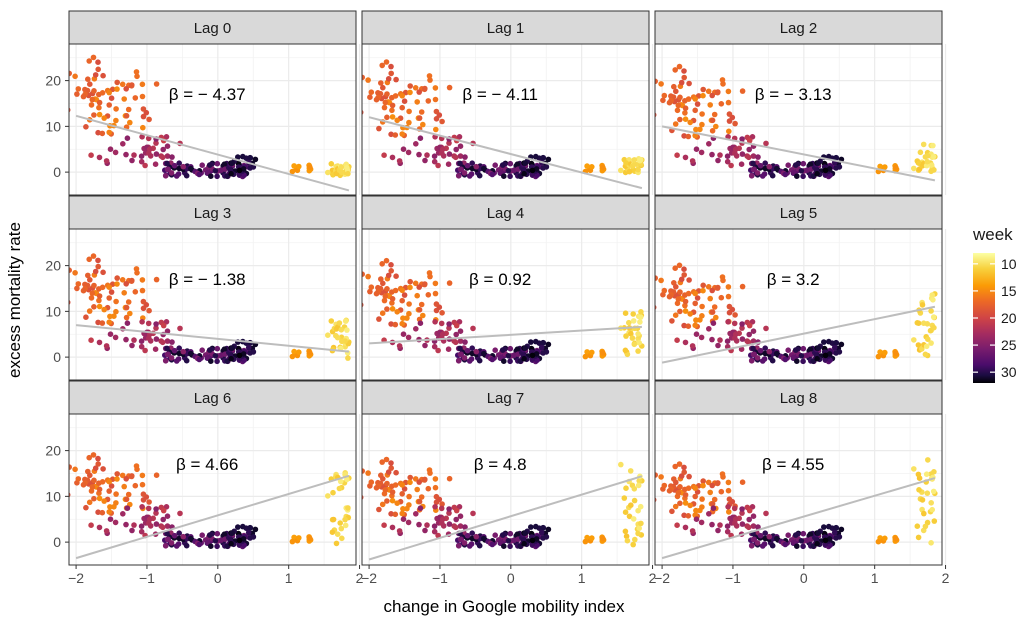  I want to click on beta-annotation: β = 3.2, so click(793, 279).